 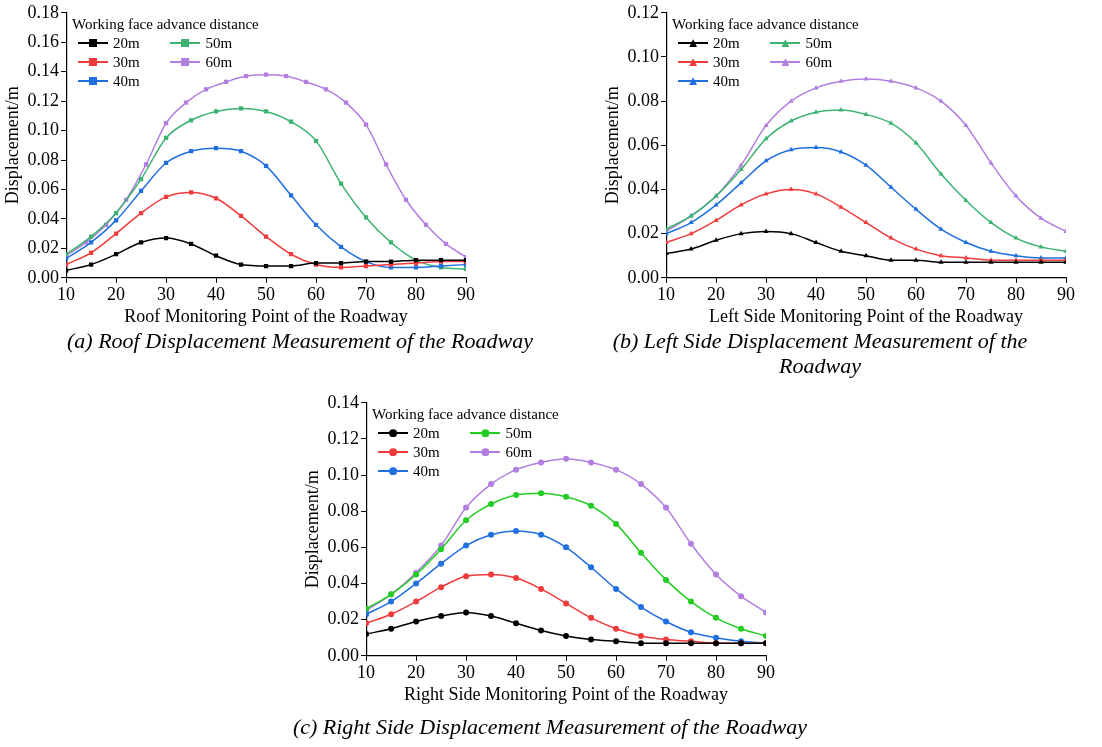 I want to click on y-tick-label: 0.16, so click(x=43, y=40).